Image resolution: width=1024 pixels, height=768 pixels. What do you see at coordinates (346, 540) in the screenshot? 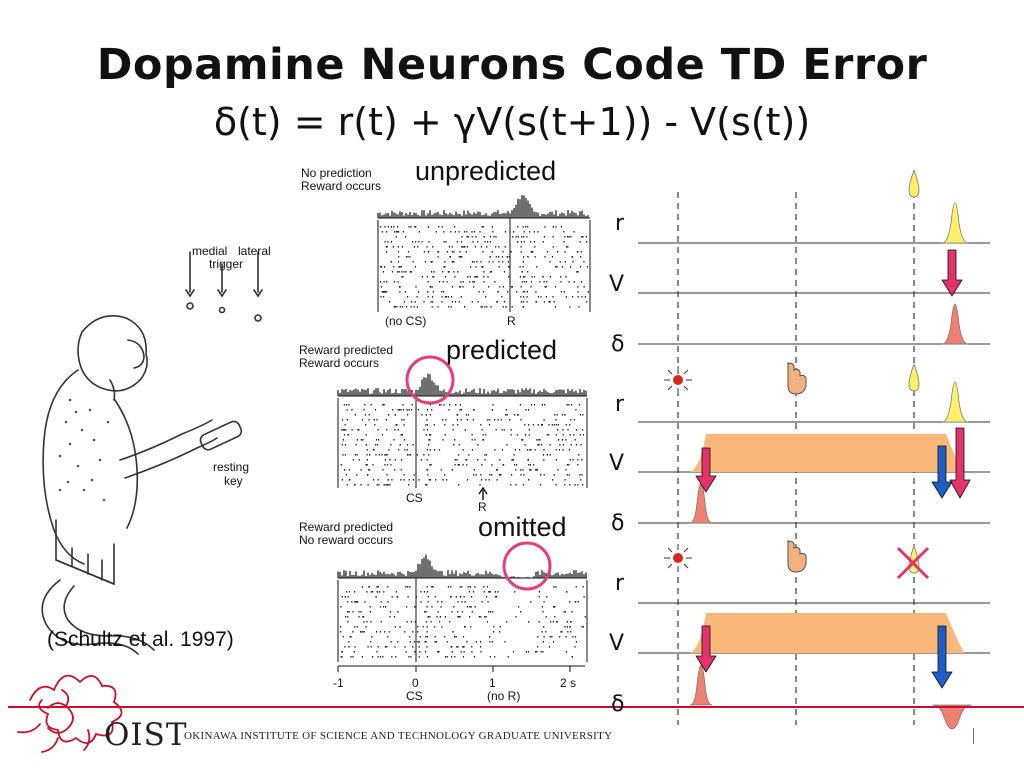
I see `omitted-label-line2: No reward occurs` at bounding box center [346, 540].